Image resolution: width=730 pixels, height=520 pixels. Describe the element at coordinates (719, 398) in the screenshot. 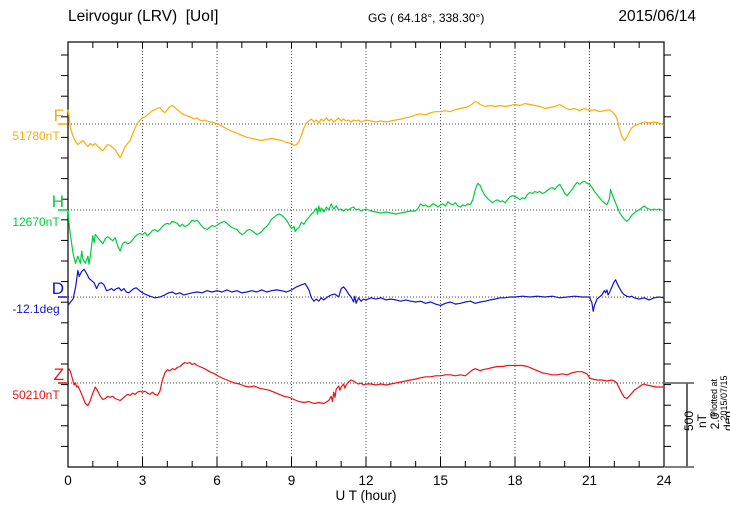

I see `footer-note: Plotted at 2015/07/15 01:32 UT` at that location.